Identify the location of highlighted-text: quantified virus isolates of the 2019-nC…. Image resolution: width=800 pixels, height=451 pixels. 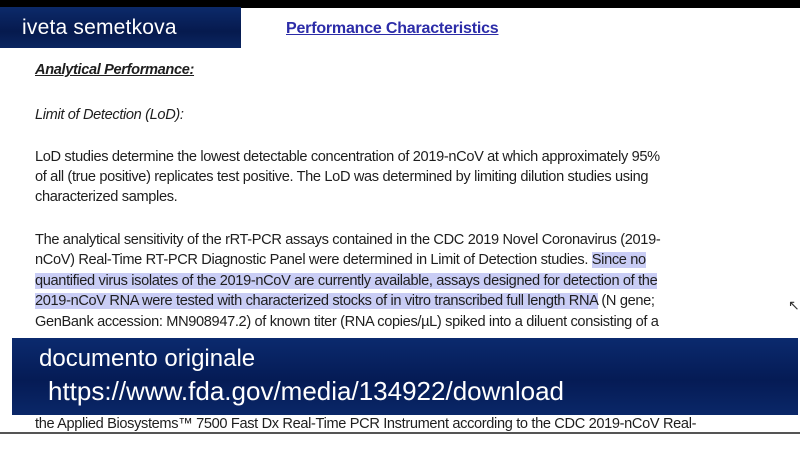
(346, 281).